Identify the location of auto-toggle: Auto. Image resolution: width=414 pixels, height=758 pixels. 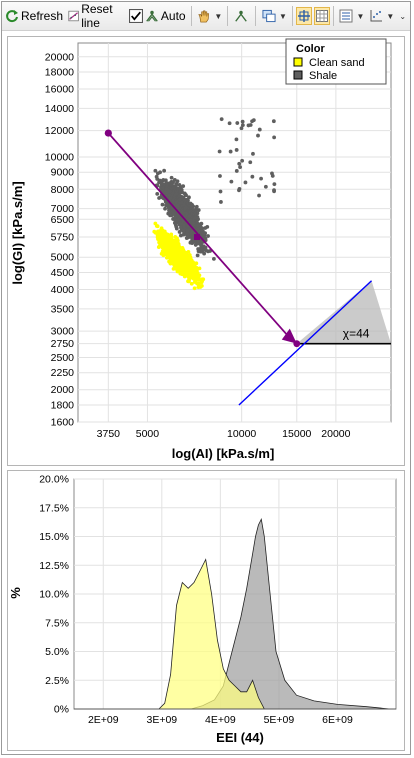
(157, 16).